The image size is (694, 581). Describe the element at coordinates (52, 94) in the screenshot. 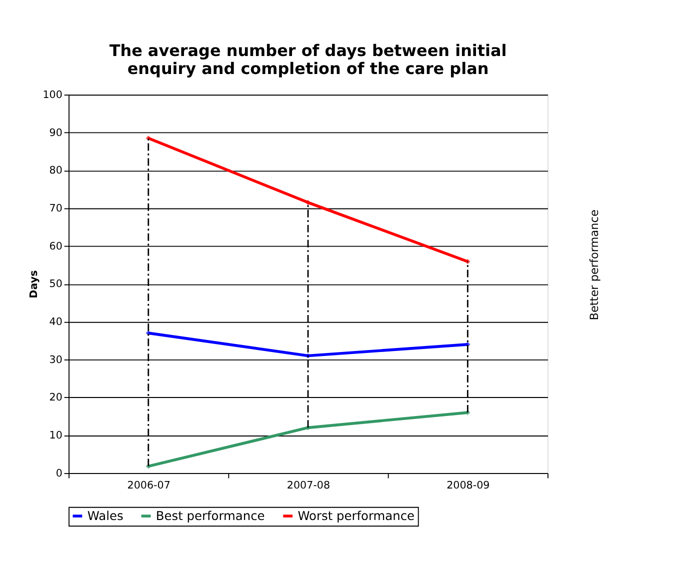

I see `y-tick-label: 100` at that location.